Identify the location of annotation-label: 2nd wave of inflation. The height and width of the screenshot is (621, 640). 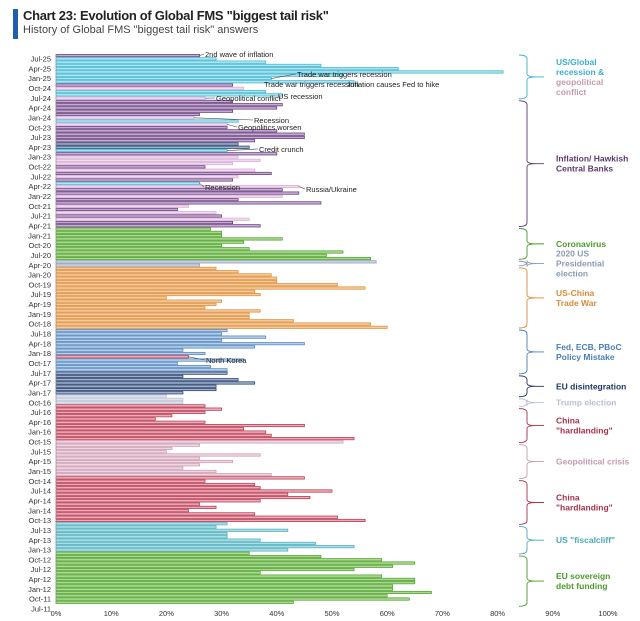
(239, 54).